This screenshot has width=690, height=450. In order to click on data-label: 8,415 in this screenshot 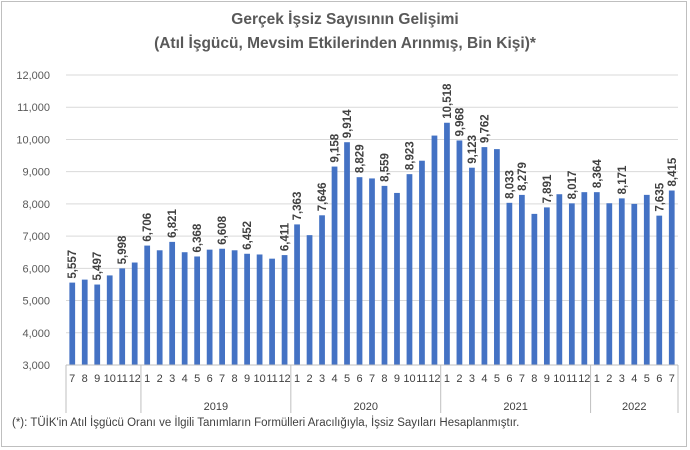, I will do `click(673, 171)`.